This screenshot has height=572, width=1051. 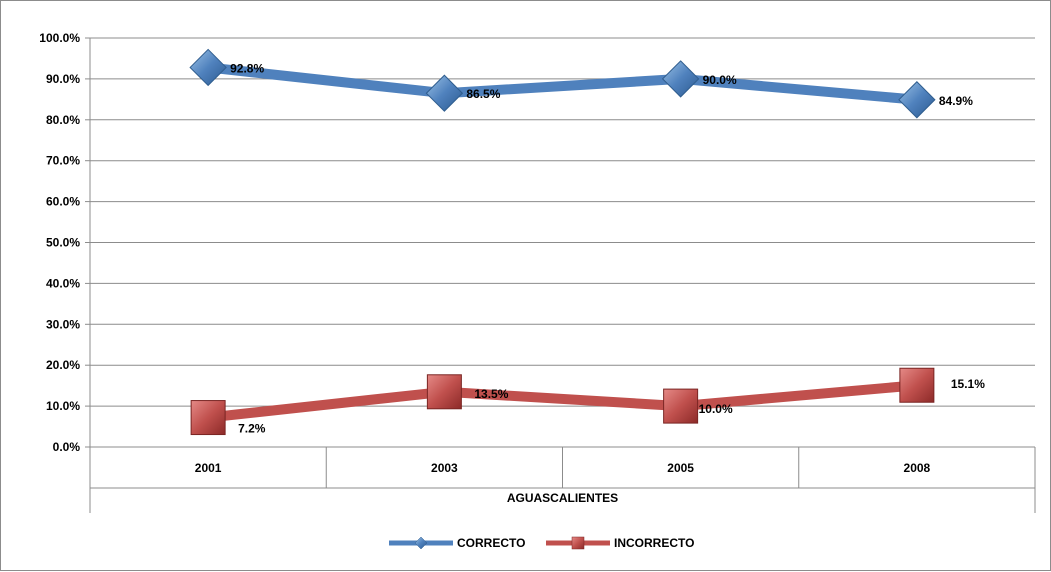 What do you see at coordinates (956, 101) in the screenshot?
I see `data-label-correcto: 84.9%` at bounding box center [956, 101].